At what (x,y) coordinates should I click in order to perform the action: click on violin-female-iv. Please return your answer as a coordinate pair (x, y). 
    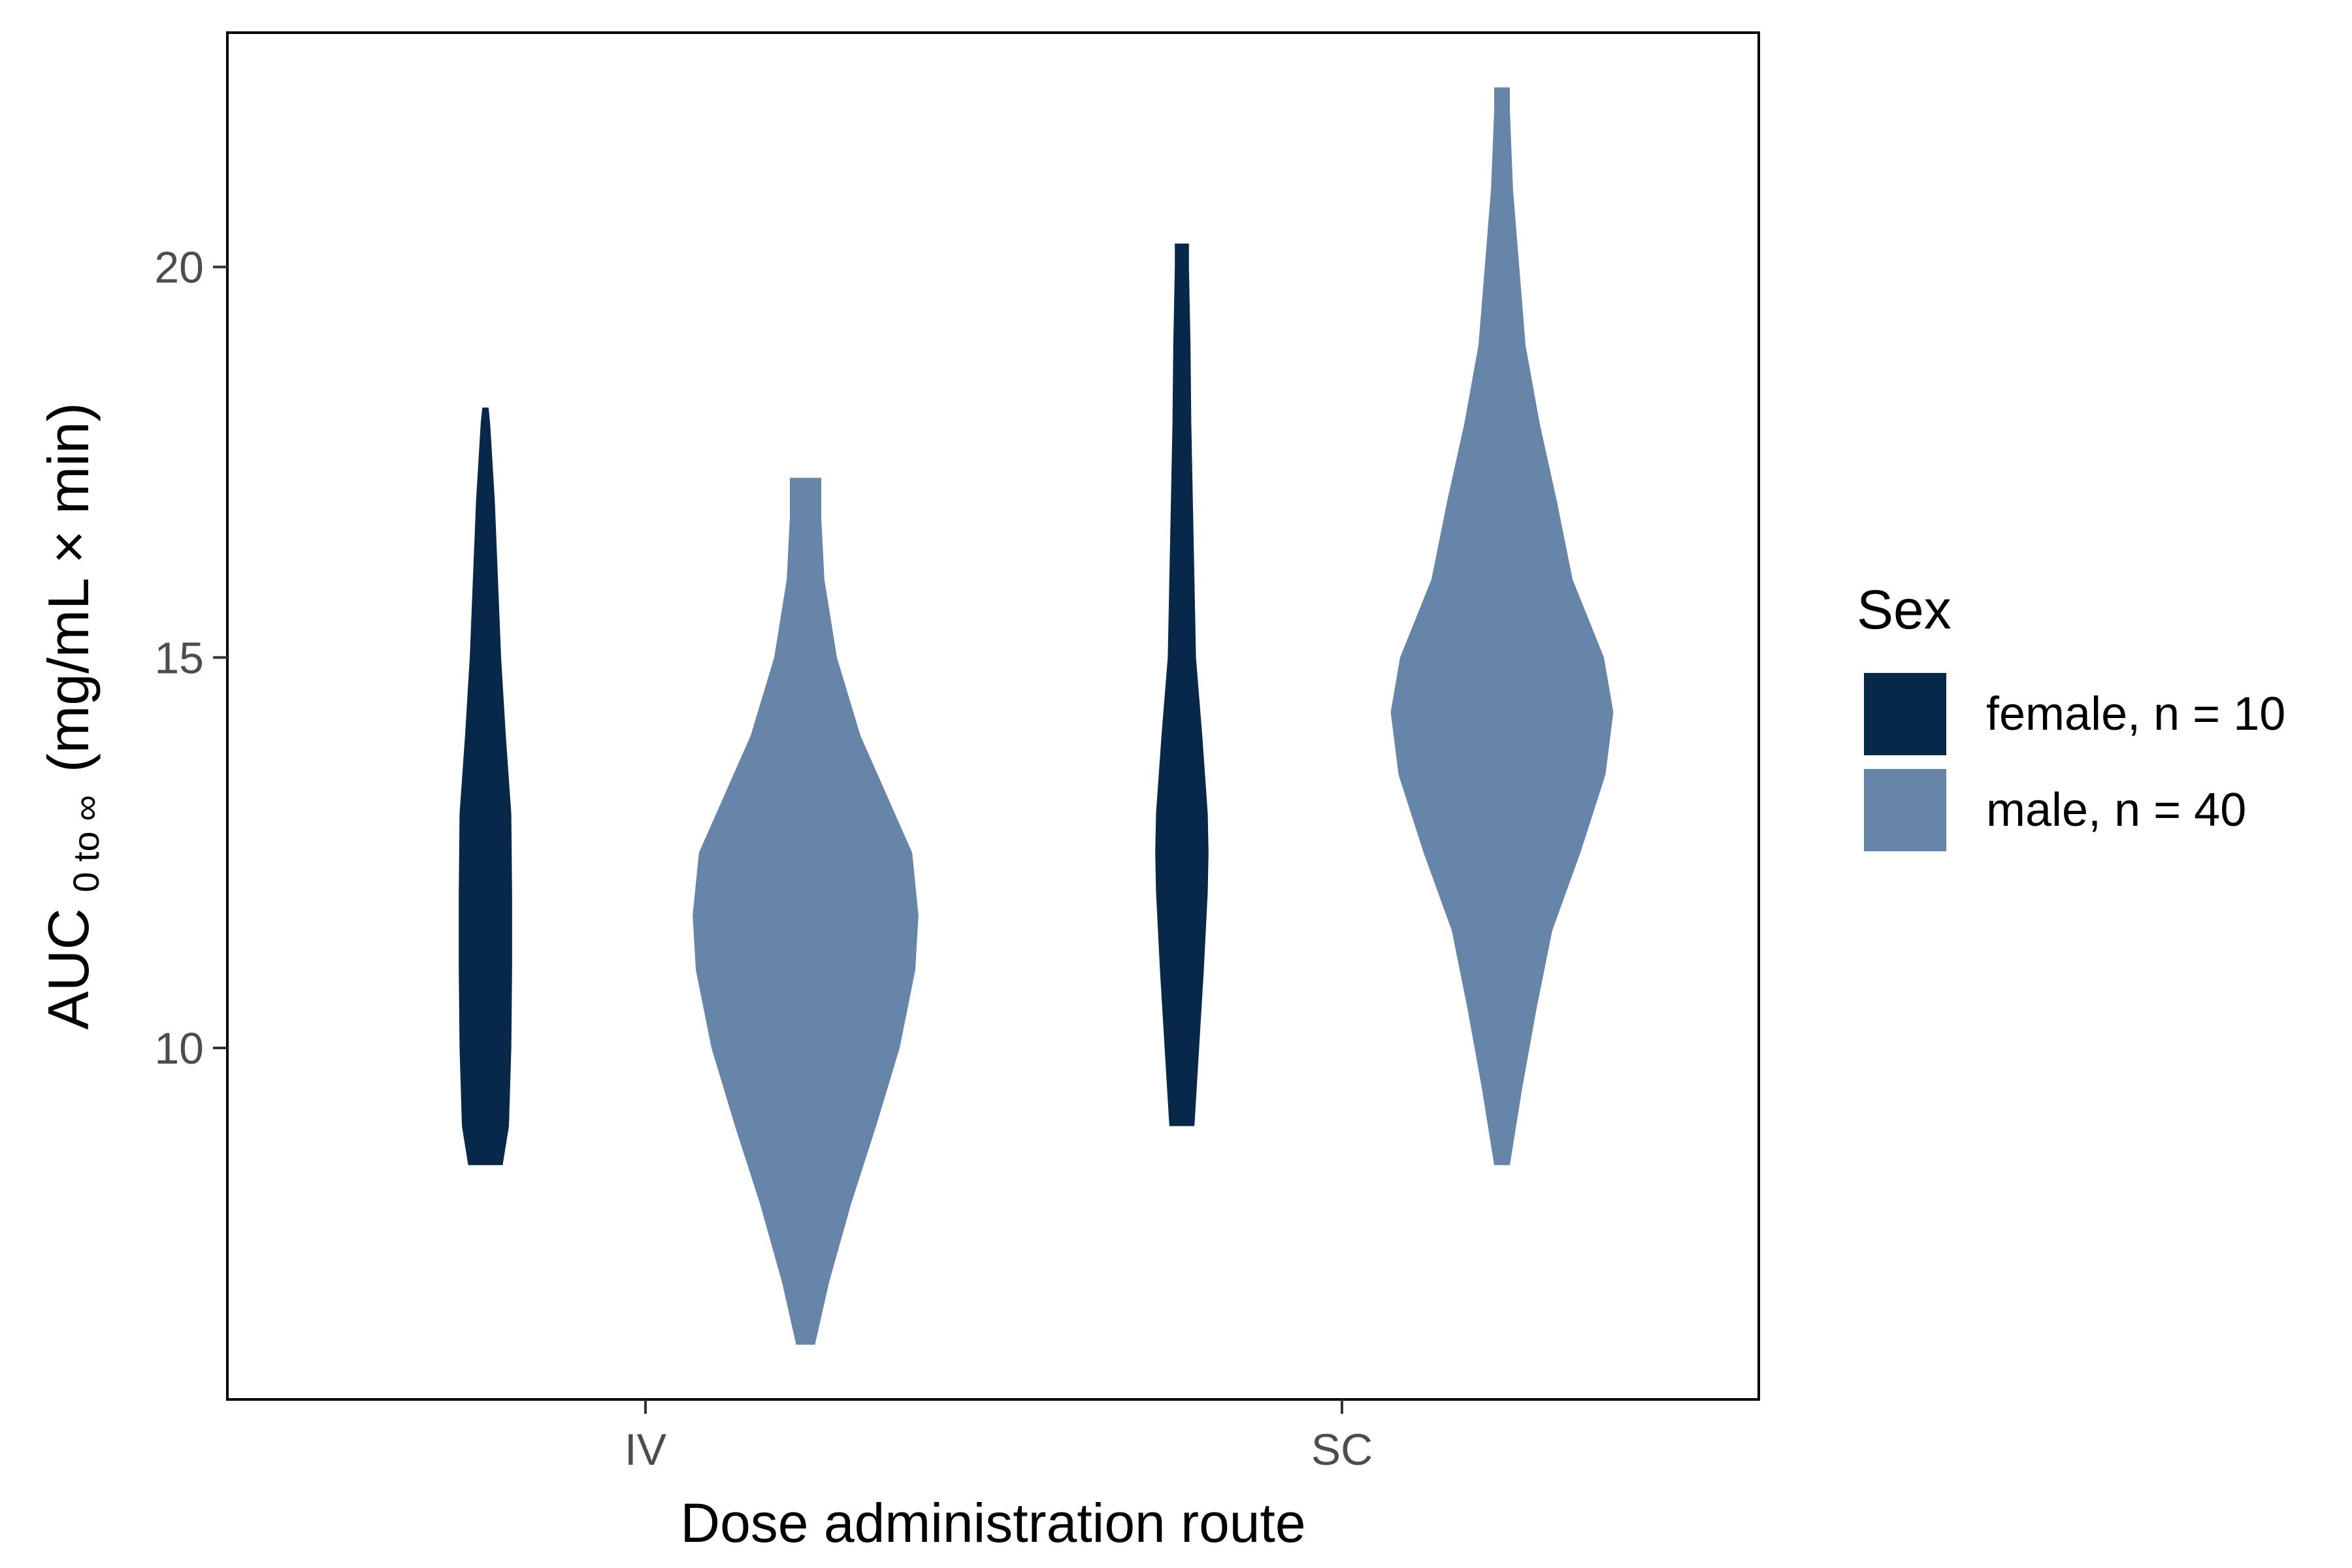
    Looking at the image, I should click on (485, 786).